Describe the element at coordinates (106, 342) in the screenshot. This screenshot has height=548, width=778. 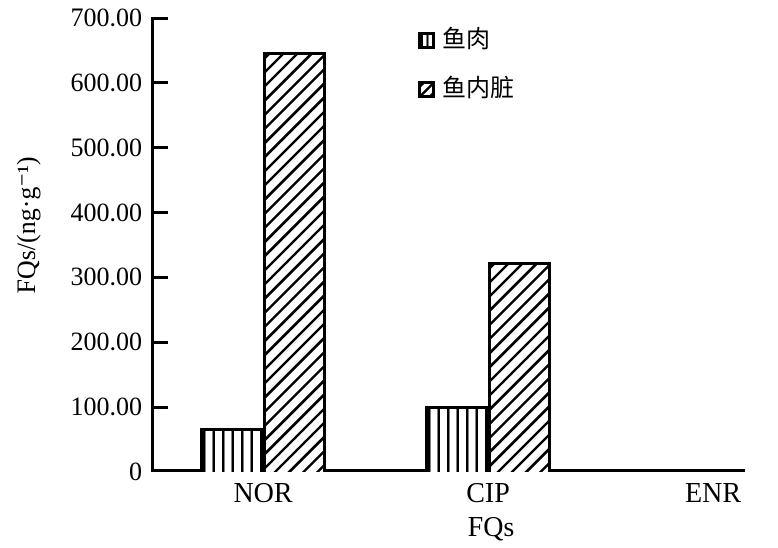
I see `y-tick-label: 200.00` at that location.